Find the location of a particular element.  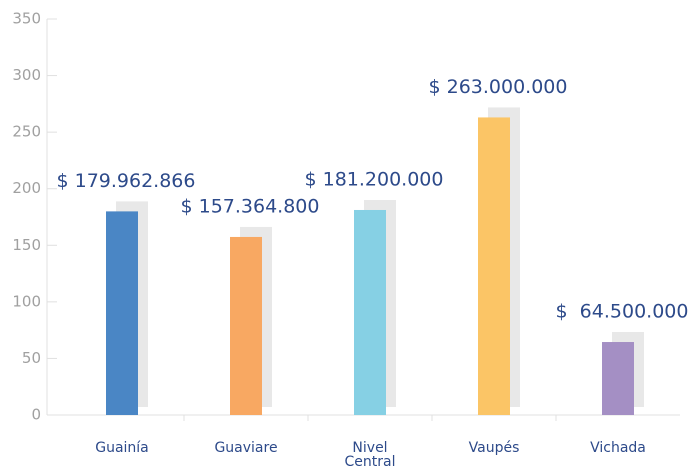

y-tick-label: 150 is located at coordinates (26, 245).